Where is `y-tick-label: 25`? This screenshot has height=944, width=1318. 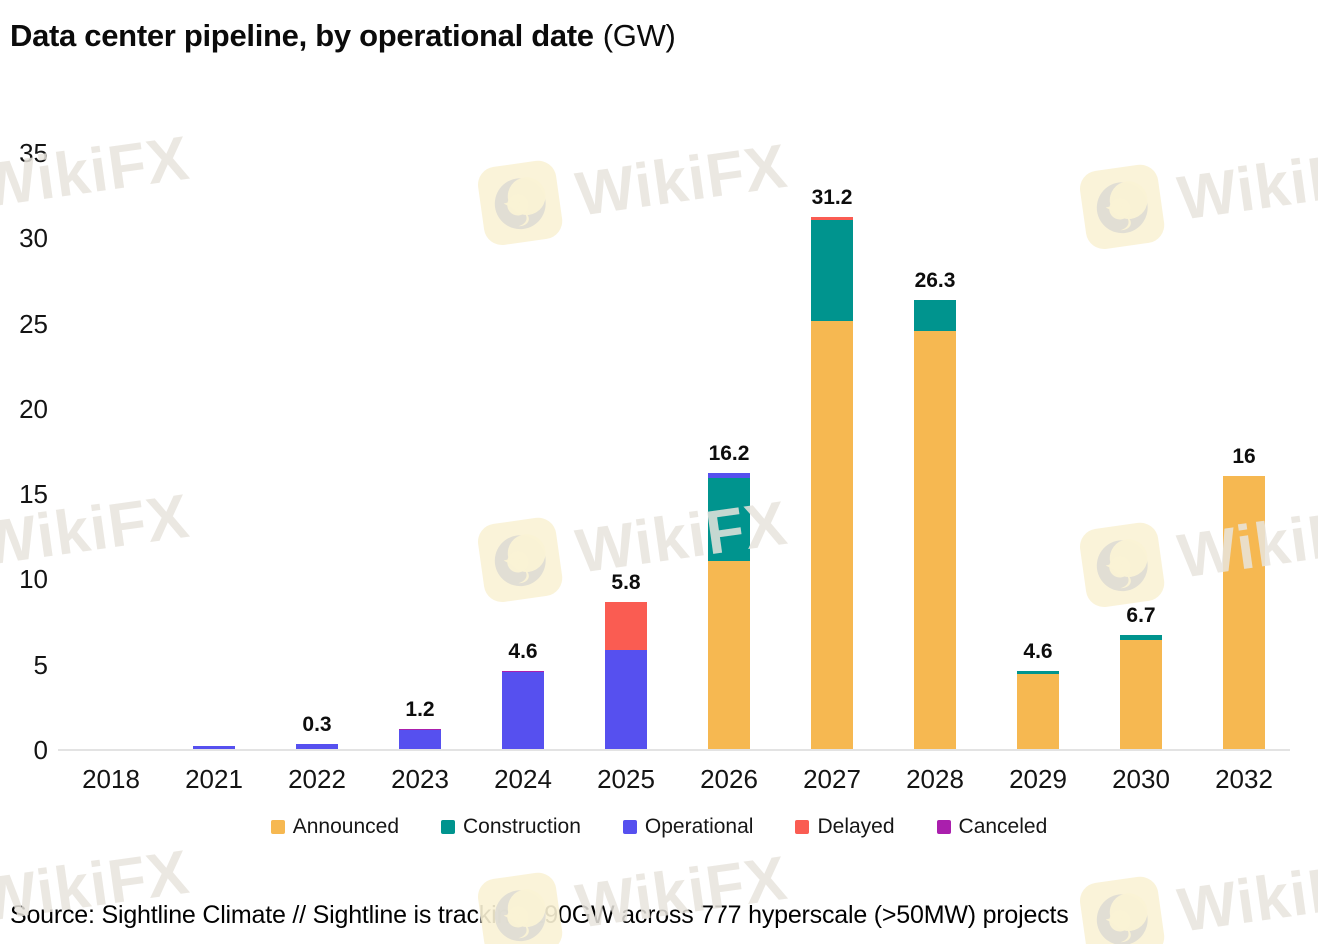 y-tick-label: 25 is located at coordinates (33, 323).